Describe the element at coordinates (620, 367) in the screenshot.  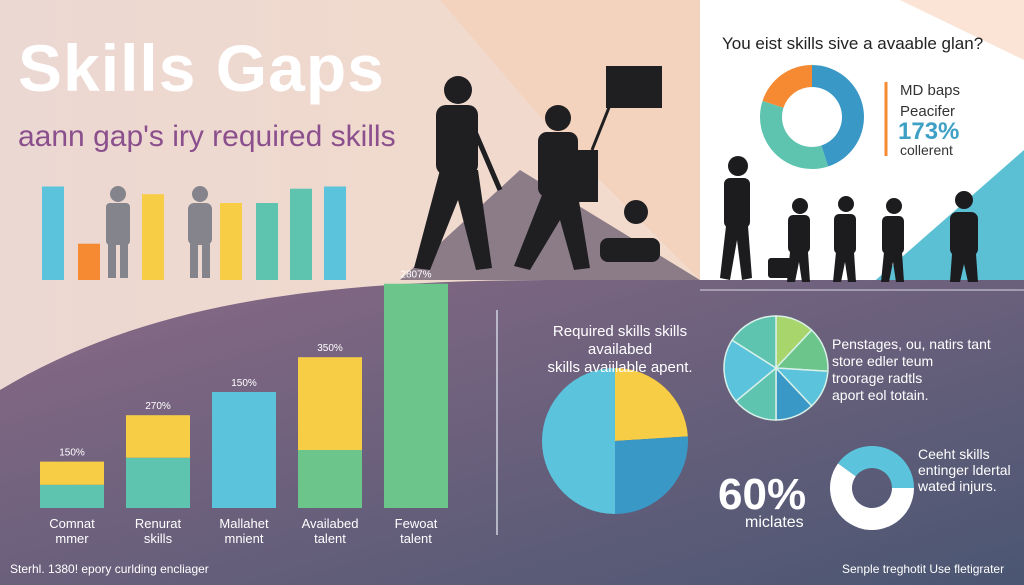
I see `pie-caption-line-2: skills avaiilable apent.` at that location.